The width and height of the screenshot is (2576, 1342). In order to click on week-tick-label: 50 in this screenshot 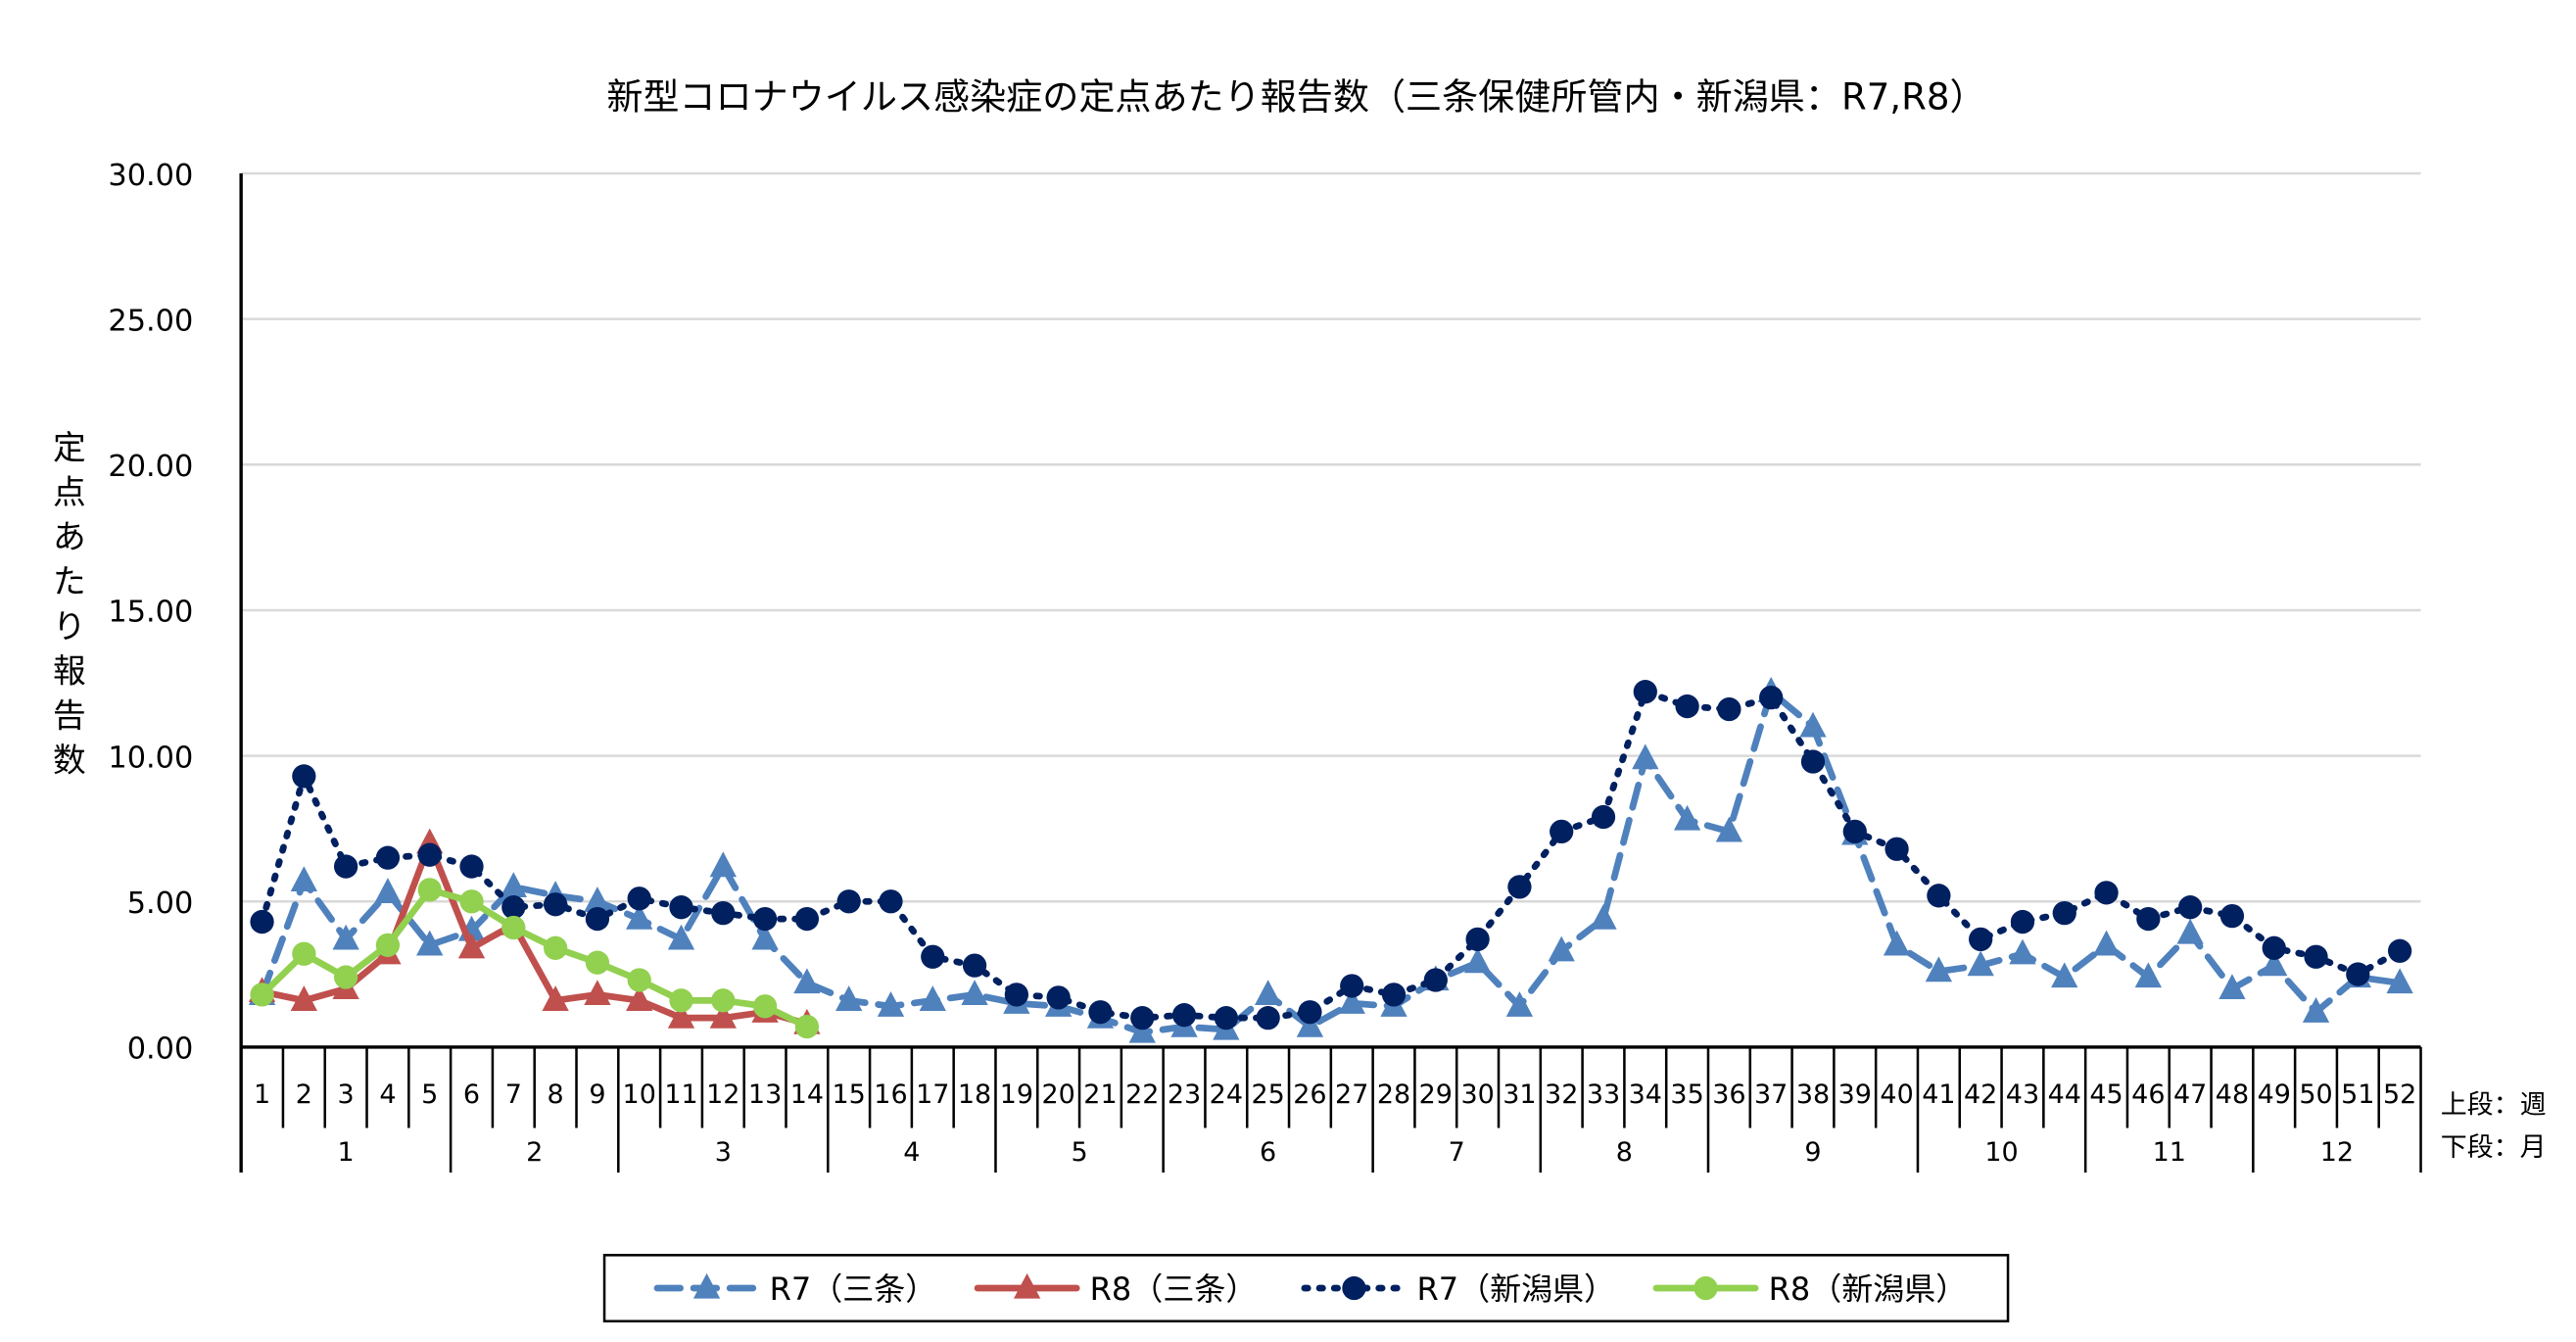, I will do `click(2316, 1094)`.